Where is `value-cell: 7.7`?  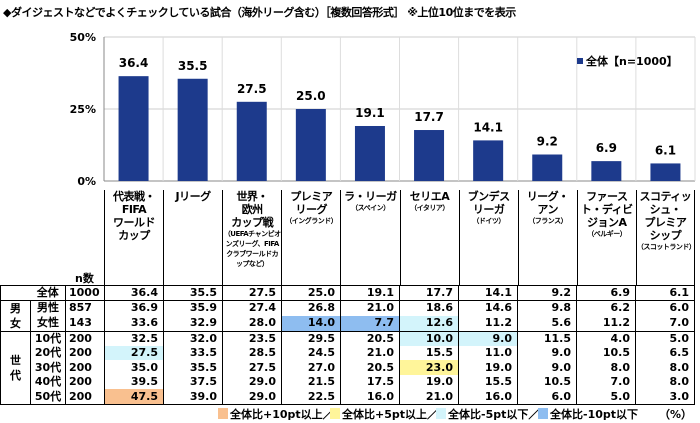 value-cell: 7.7 is located at coordinates (370, 323).